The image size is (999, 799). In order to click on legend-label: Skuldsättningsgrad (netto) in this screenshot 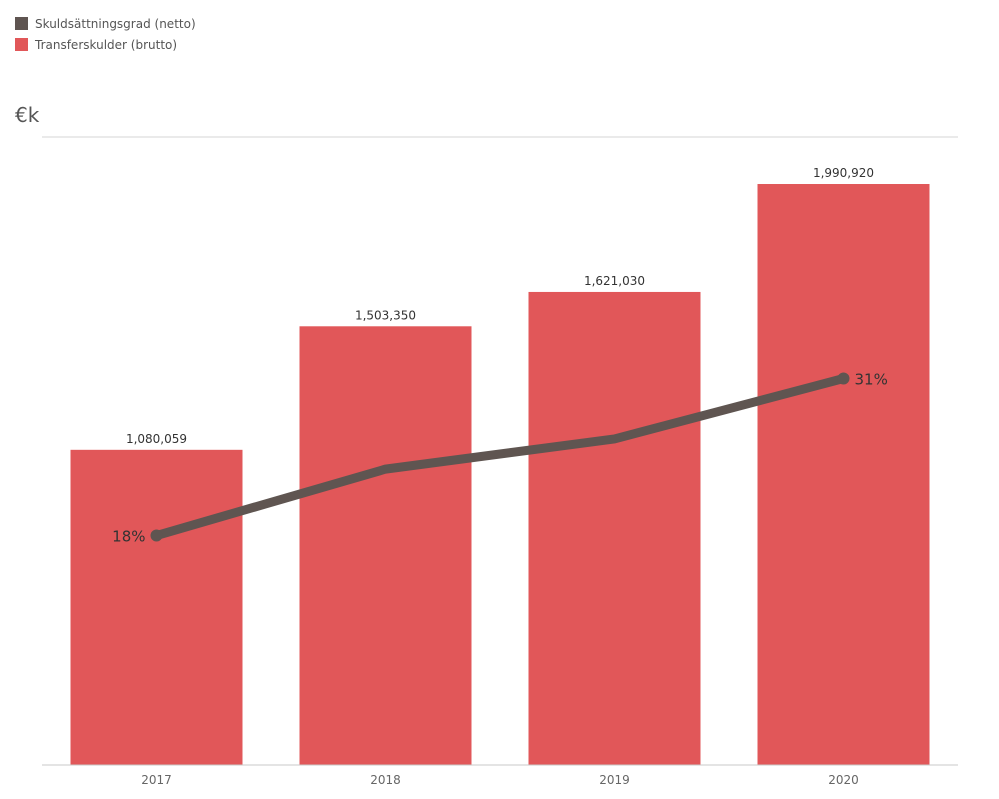, I will do `click(115, 23)`.